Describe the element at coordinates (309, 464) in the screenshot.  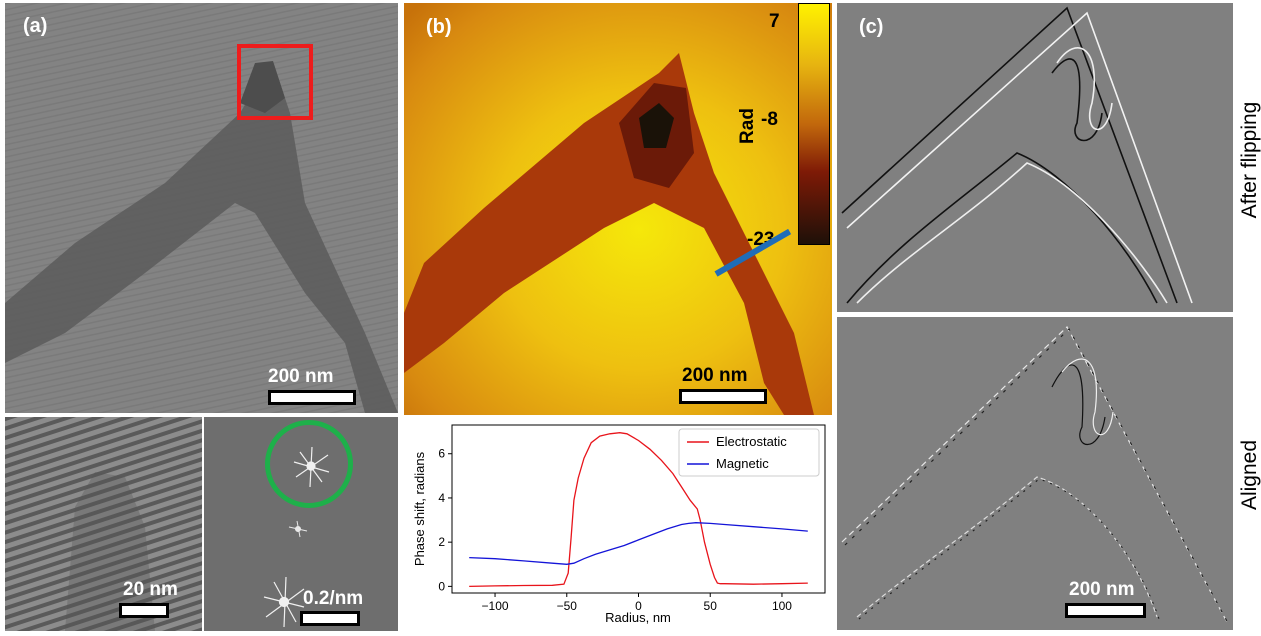
I see `fft-selection-circle` at that location.